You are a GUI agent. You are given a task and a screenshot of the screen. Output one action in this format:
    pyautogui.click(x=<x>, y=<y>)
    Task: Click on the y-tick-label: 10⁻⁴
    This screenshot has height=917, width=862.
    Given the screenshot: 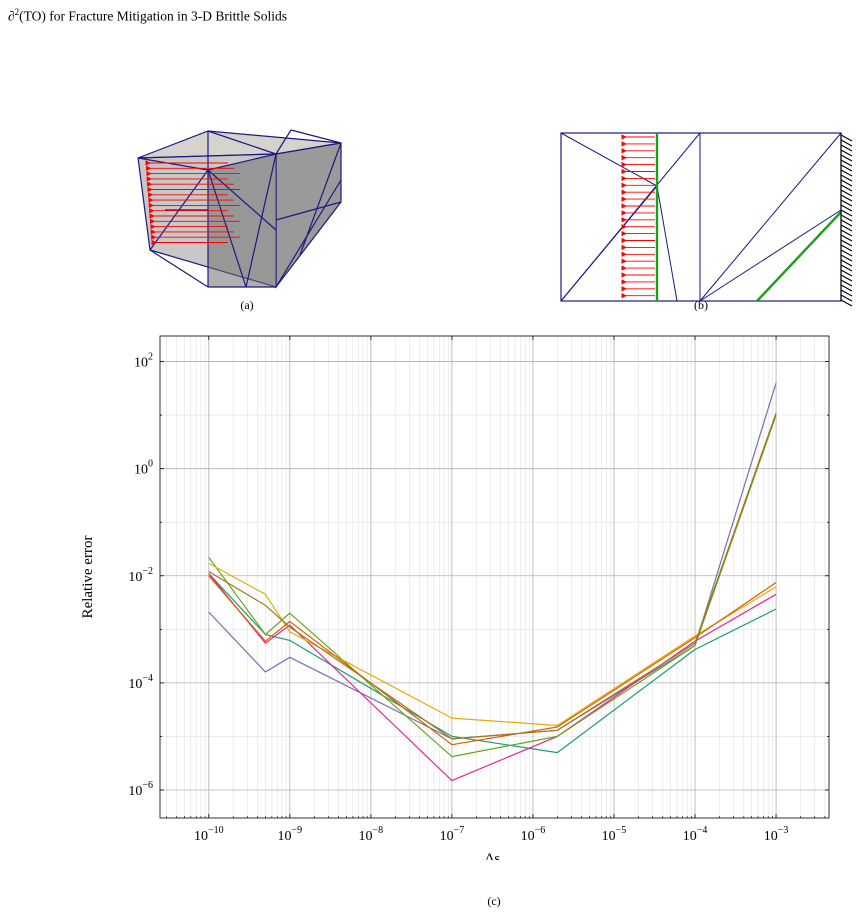 What is the action you would take?
    pyautogui.click(x=140, y=682)
    